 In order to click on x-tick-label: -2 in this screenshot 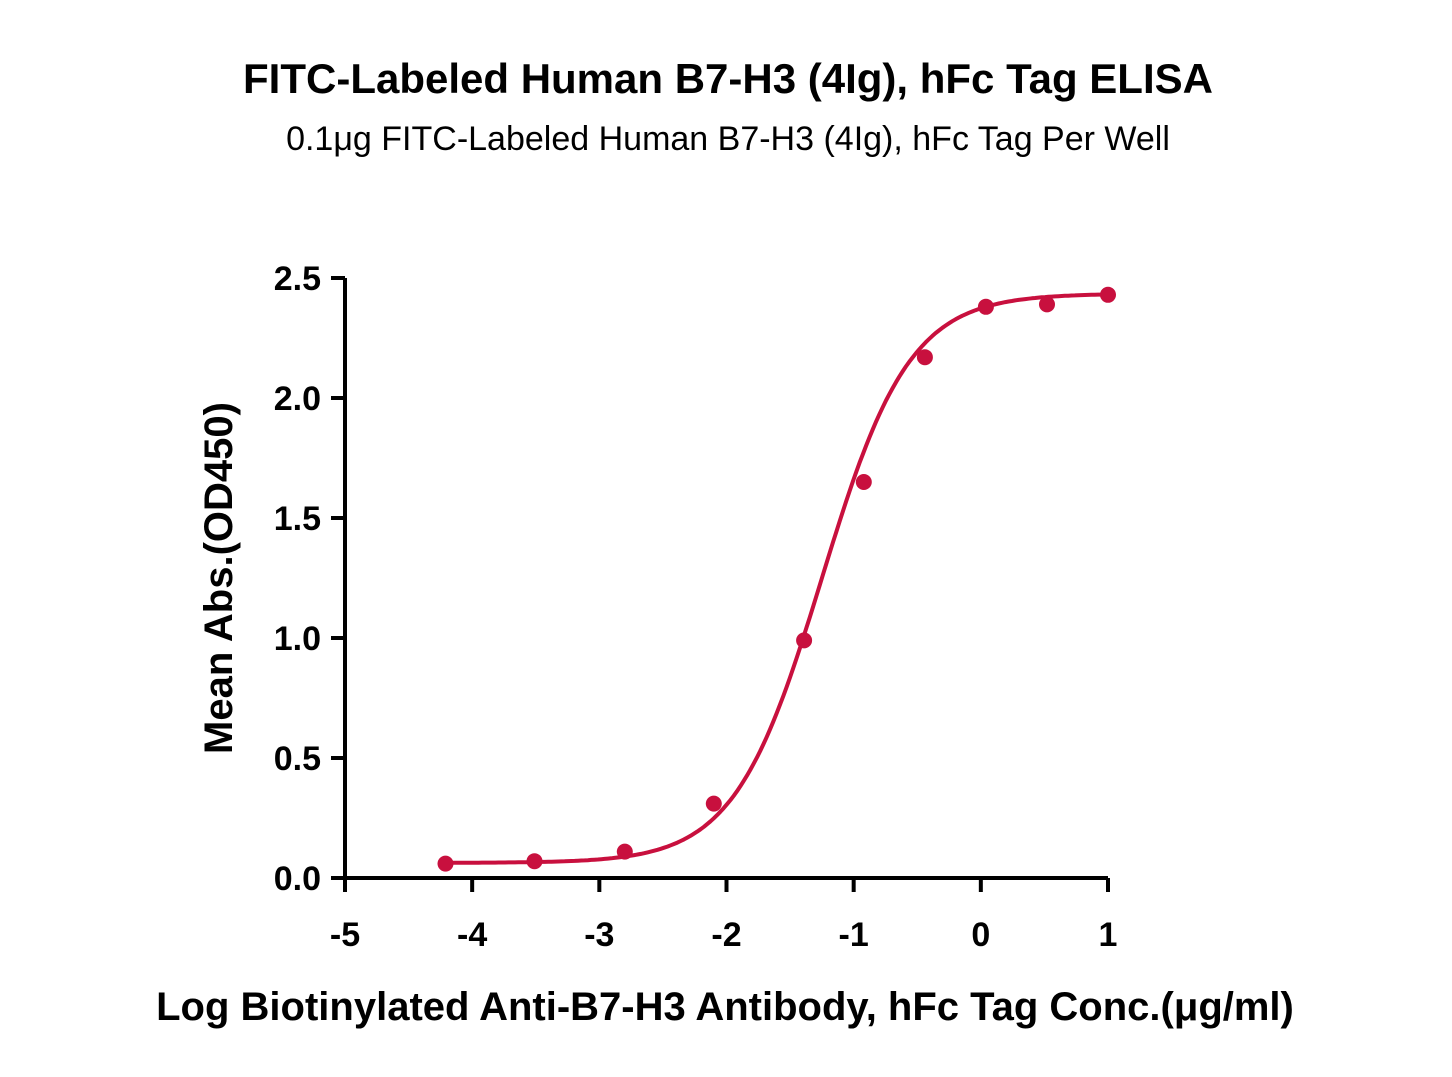, I will do `click(726, 935)`.